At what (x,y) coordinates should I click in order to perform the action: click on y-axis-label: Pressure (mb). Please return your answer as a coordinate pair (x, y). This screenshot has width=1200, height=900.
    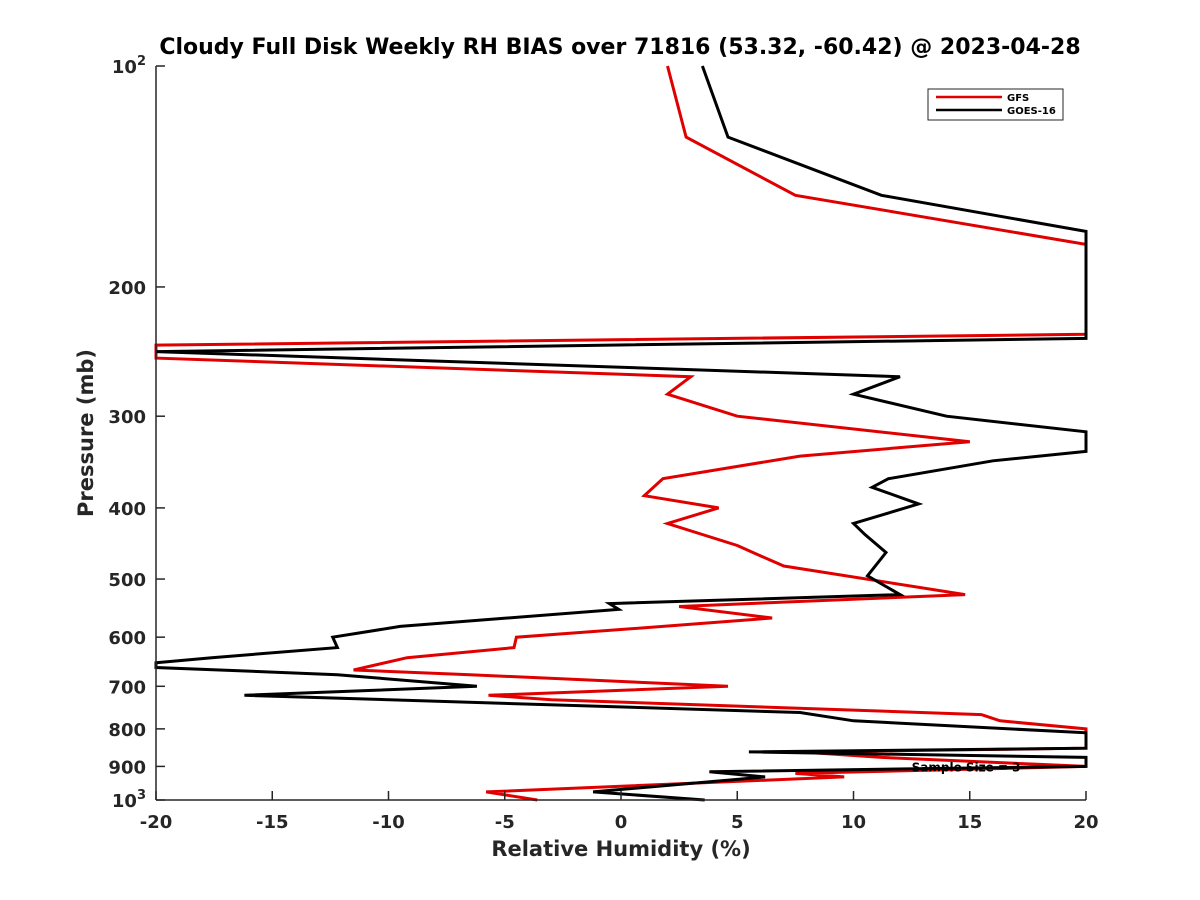
    Looking at the image, I should click on (86, 433).